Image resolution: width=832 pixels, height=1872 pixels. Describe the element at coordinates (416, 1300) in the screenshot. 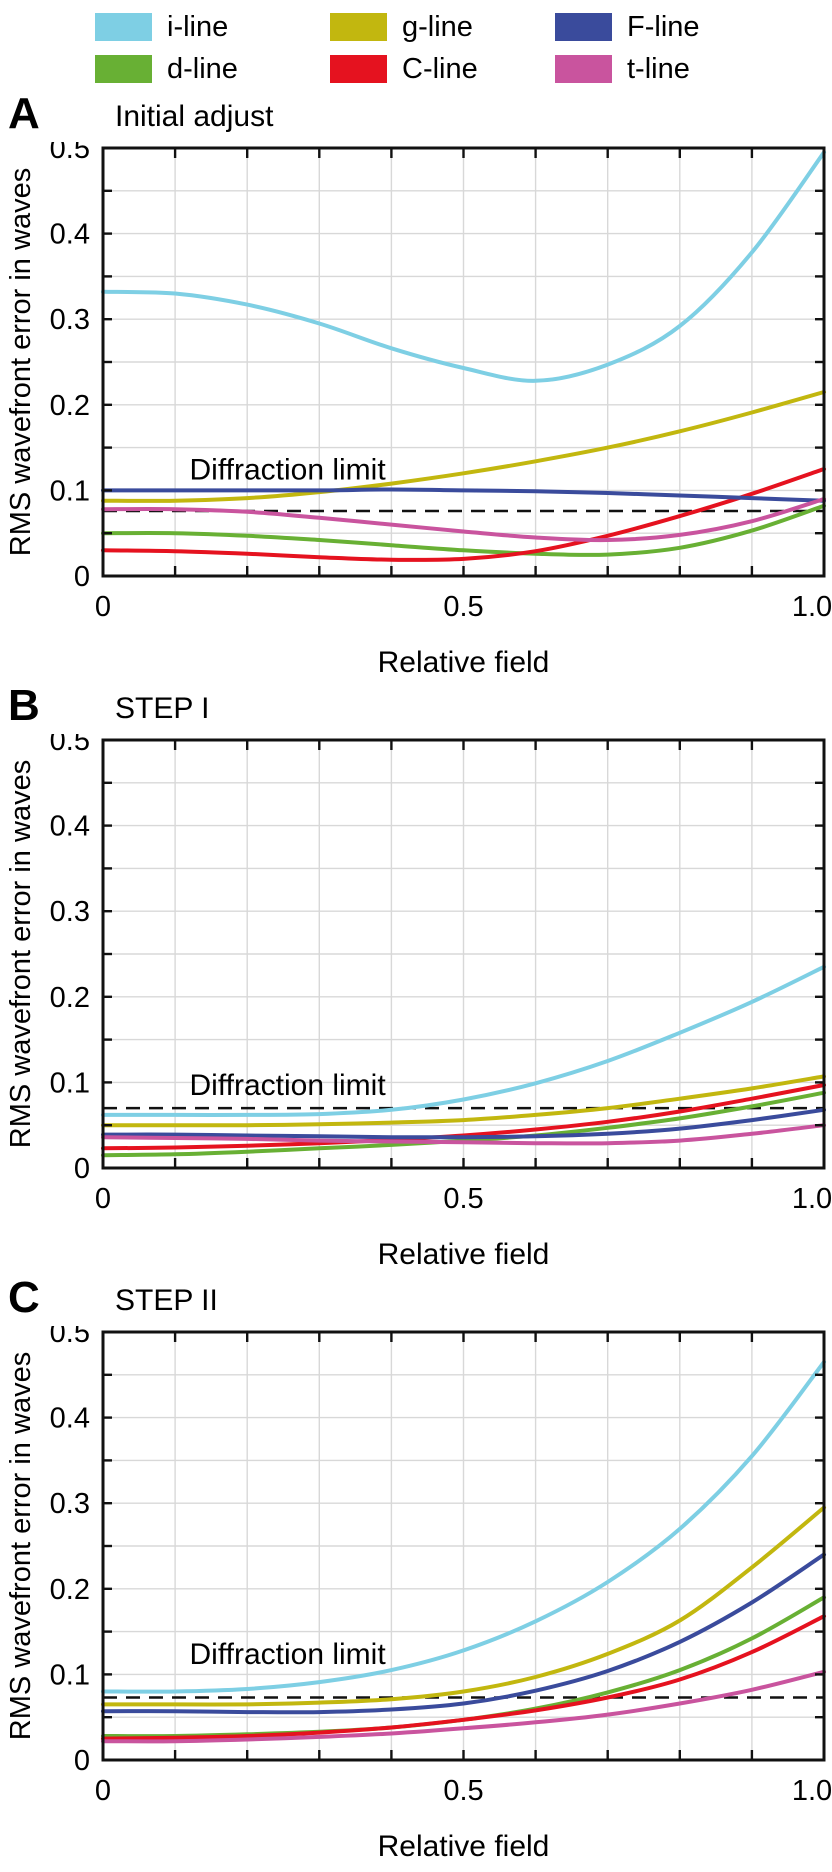

I see `panel-header: C STEP II` at that location.